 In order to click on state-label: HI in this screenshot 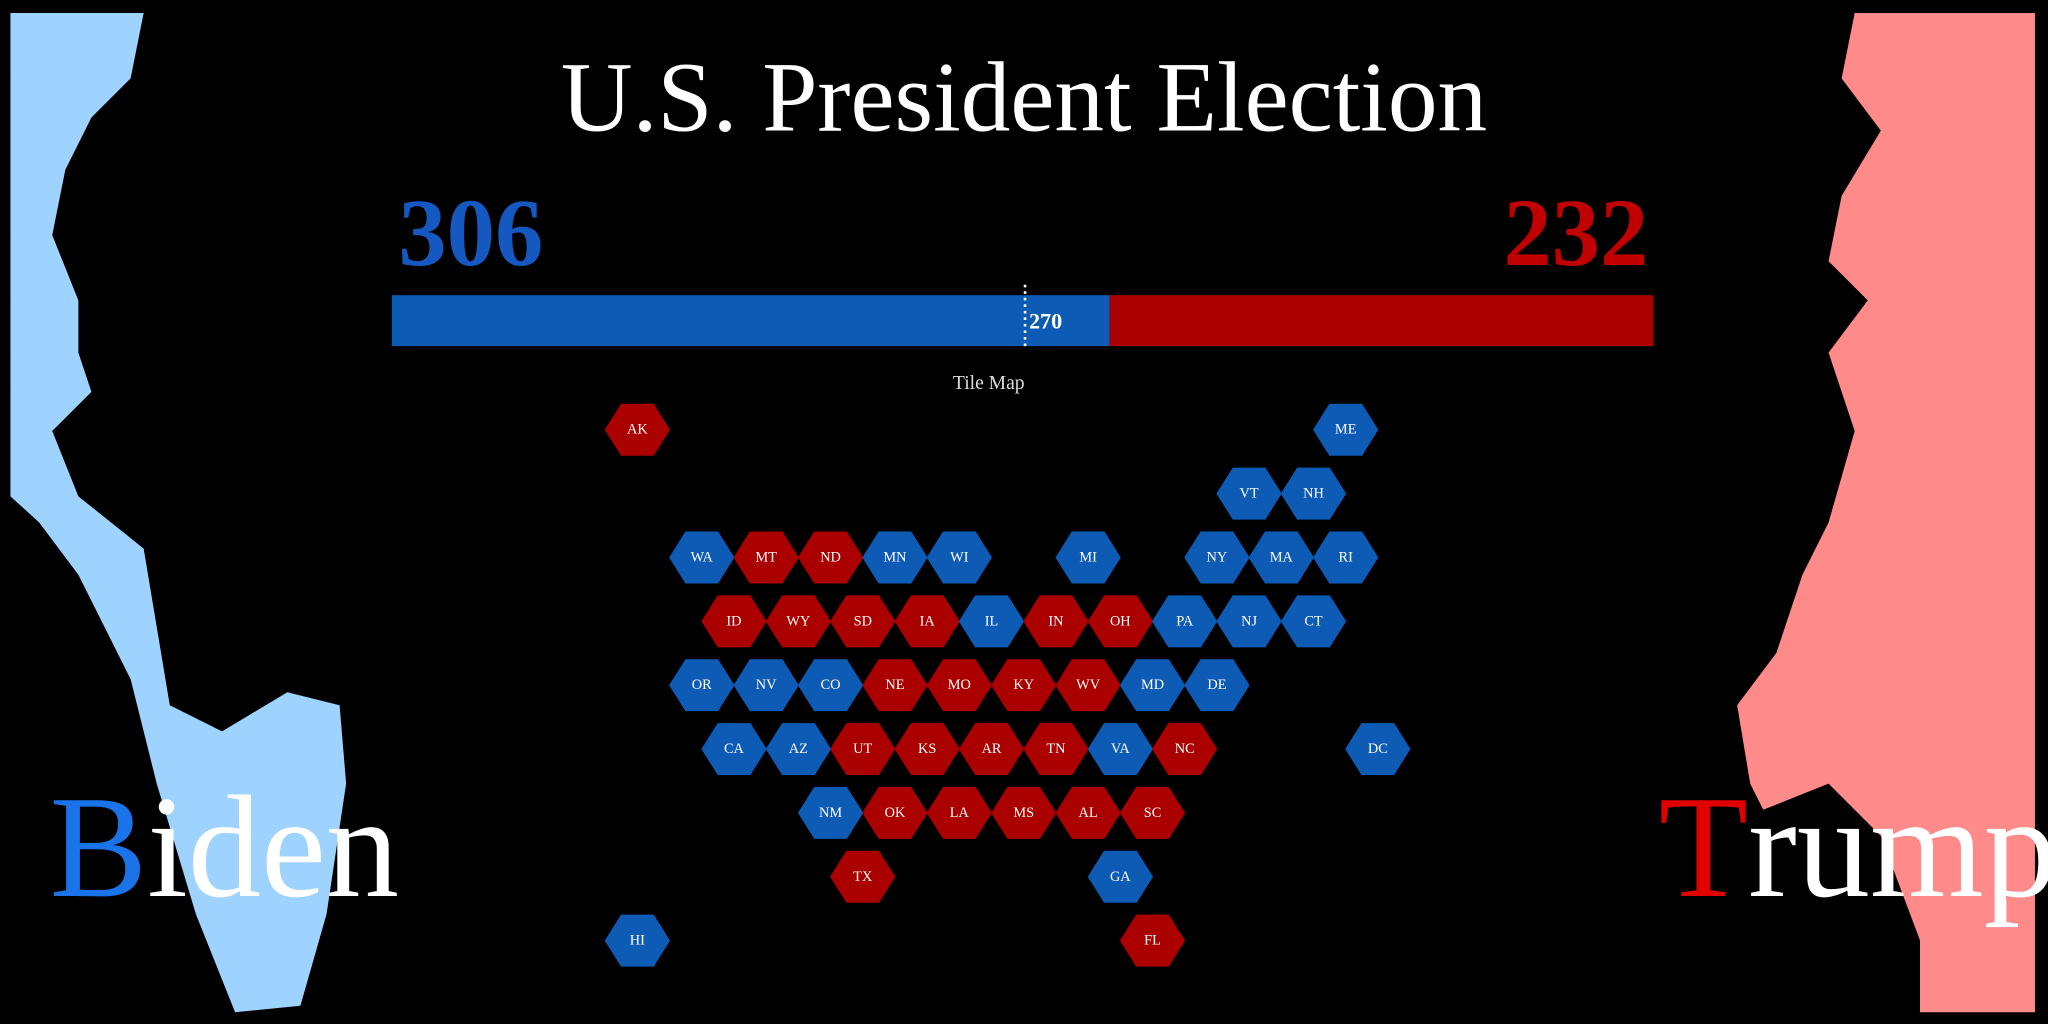, I will do `click(637, 941)`.